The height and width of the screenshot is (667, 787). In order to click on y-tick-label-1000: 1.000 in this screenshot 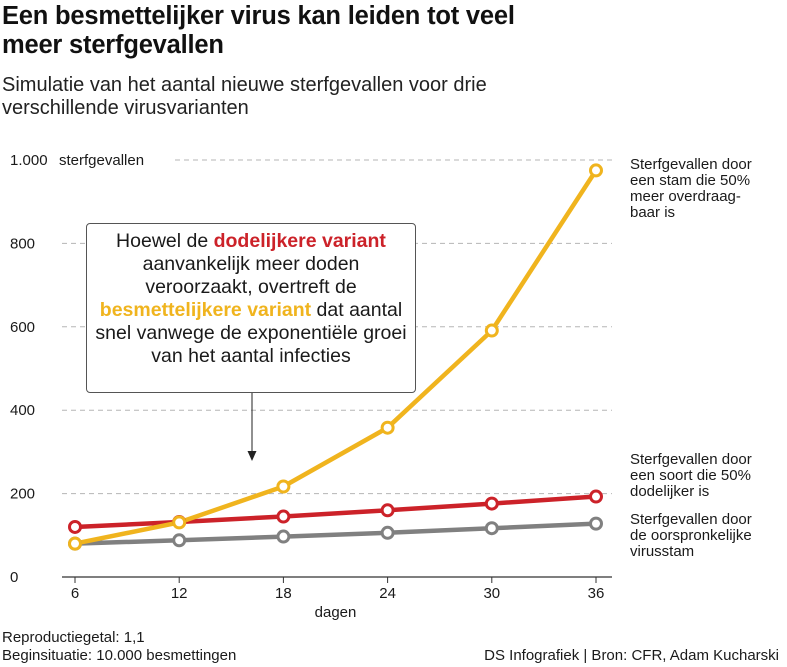, I will do `click(29, 160)`.